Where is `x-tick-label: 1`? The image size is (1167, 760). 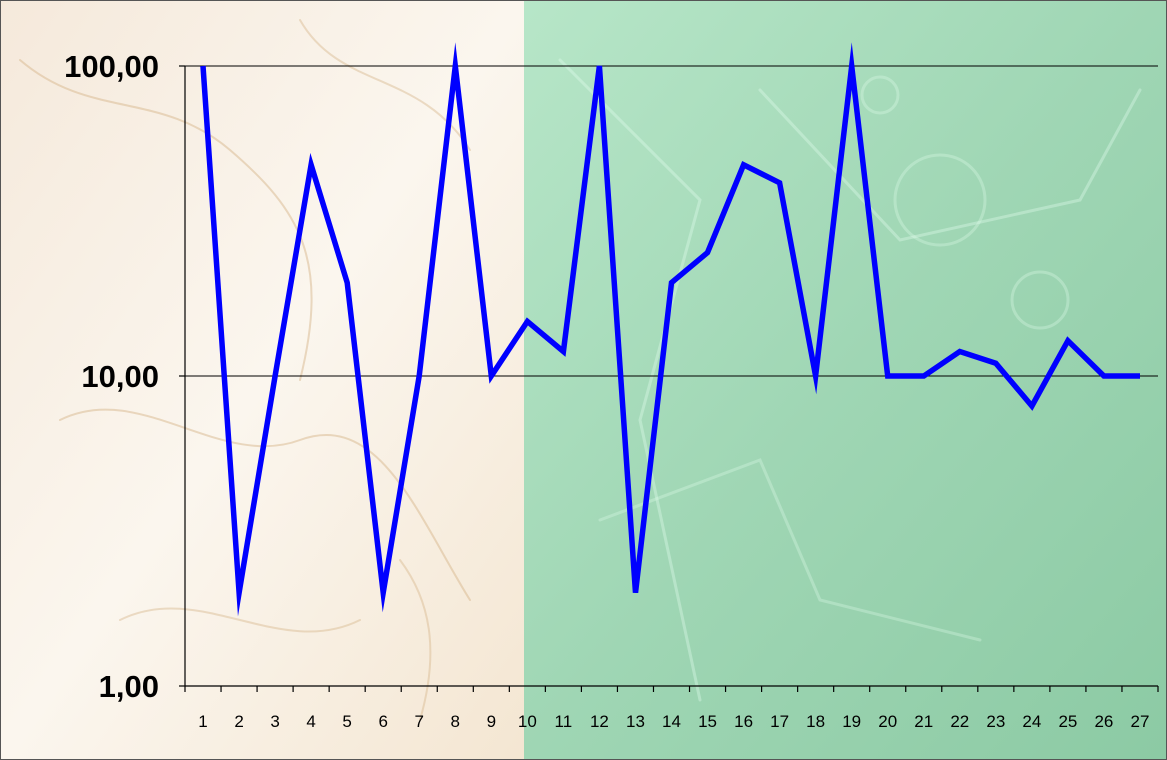 x-tick-label: 1 is located at coordinates (202, 721).